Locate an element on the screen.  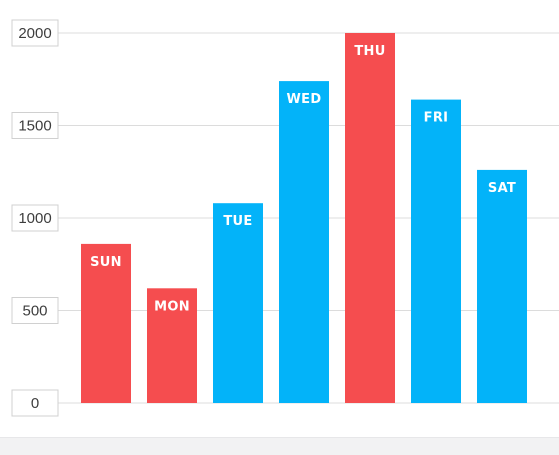
chart-footer is located at coordinates (279, 446).